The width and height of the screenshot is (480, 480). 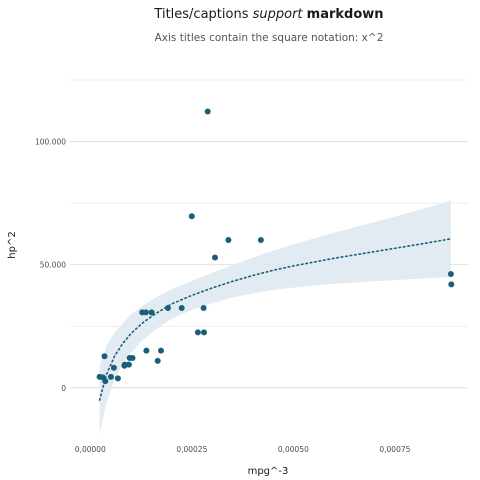 I want to click on chart-title-italic: support, so click(x=278, y=14).